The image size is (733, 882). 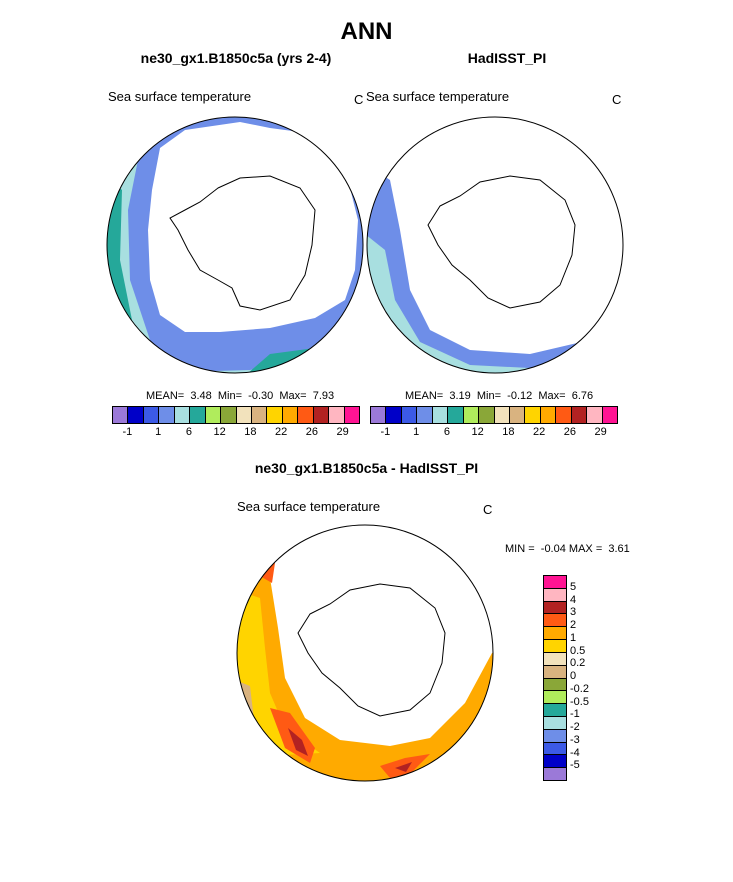 What do you see at coordinates (477, 432) in the screenshot?
I see `right-colorbar-tick-label: 12` at bounding box center [477, 432].